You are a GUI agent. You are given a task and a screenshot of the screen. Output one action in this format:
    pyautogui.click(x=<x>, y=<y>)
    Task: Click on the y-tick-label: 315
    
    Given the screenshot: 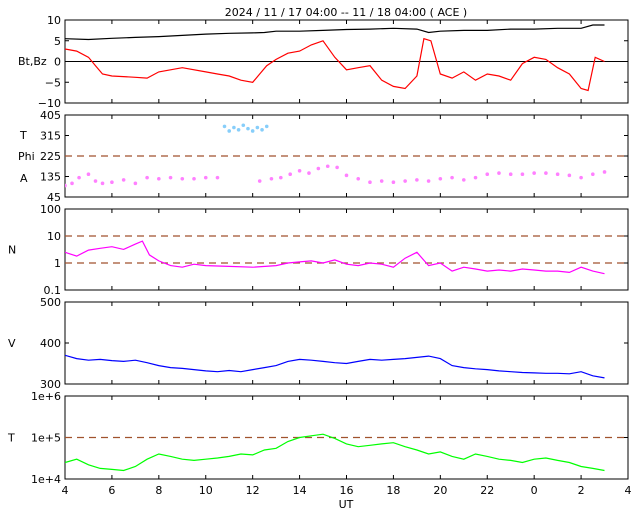 What is the action you would take?
    pyautogui.click(x=50, y=136)
    